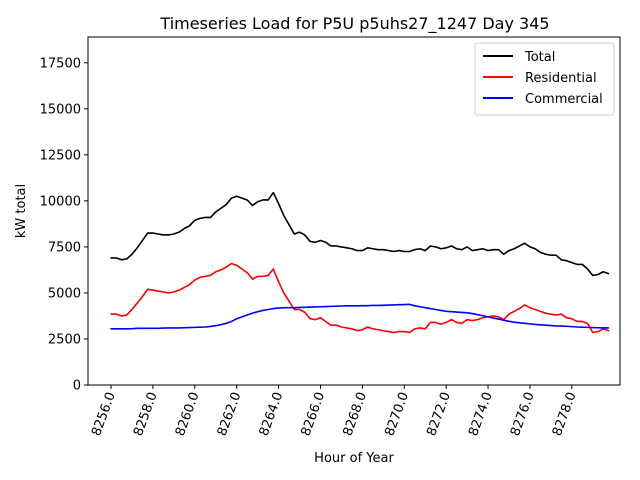  Describe the element at coordinates (354, 458) in the screenshot. I see `x-axis-label: Hour of Year` at that location.